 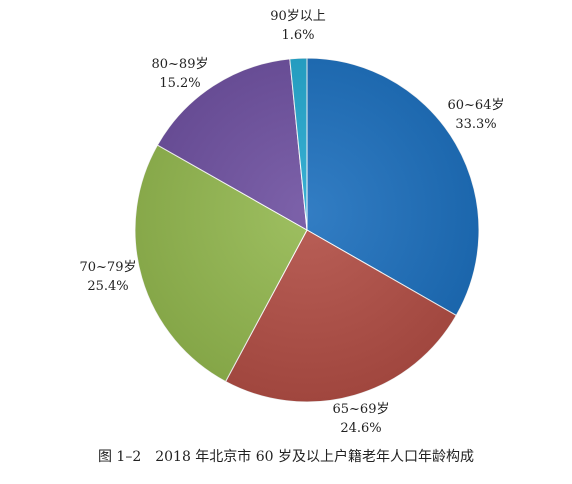 I want to click on slice-category-label: 70~79岁, so click(x=108, y=267).